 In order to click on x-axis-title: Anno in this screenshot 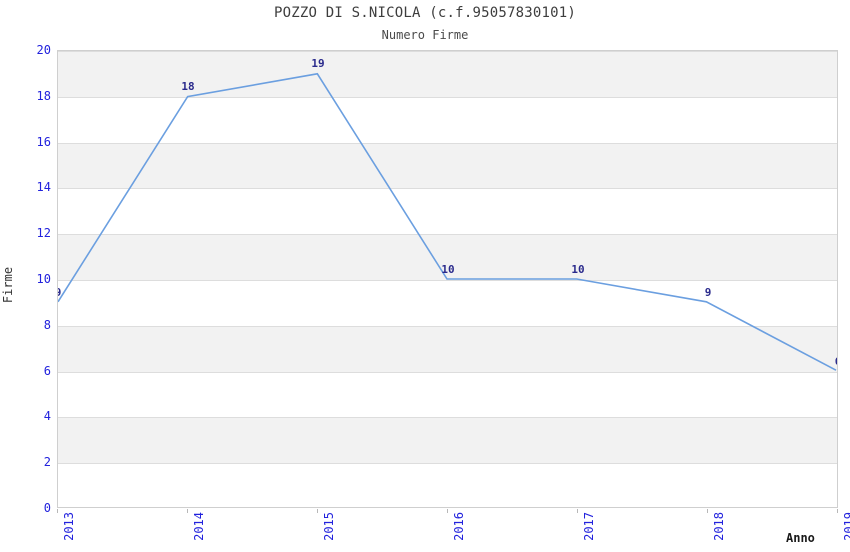, I will do `click(800, 538)`.